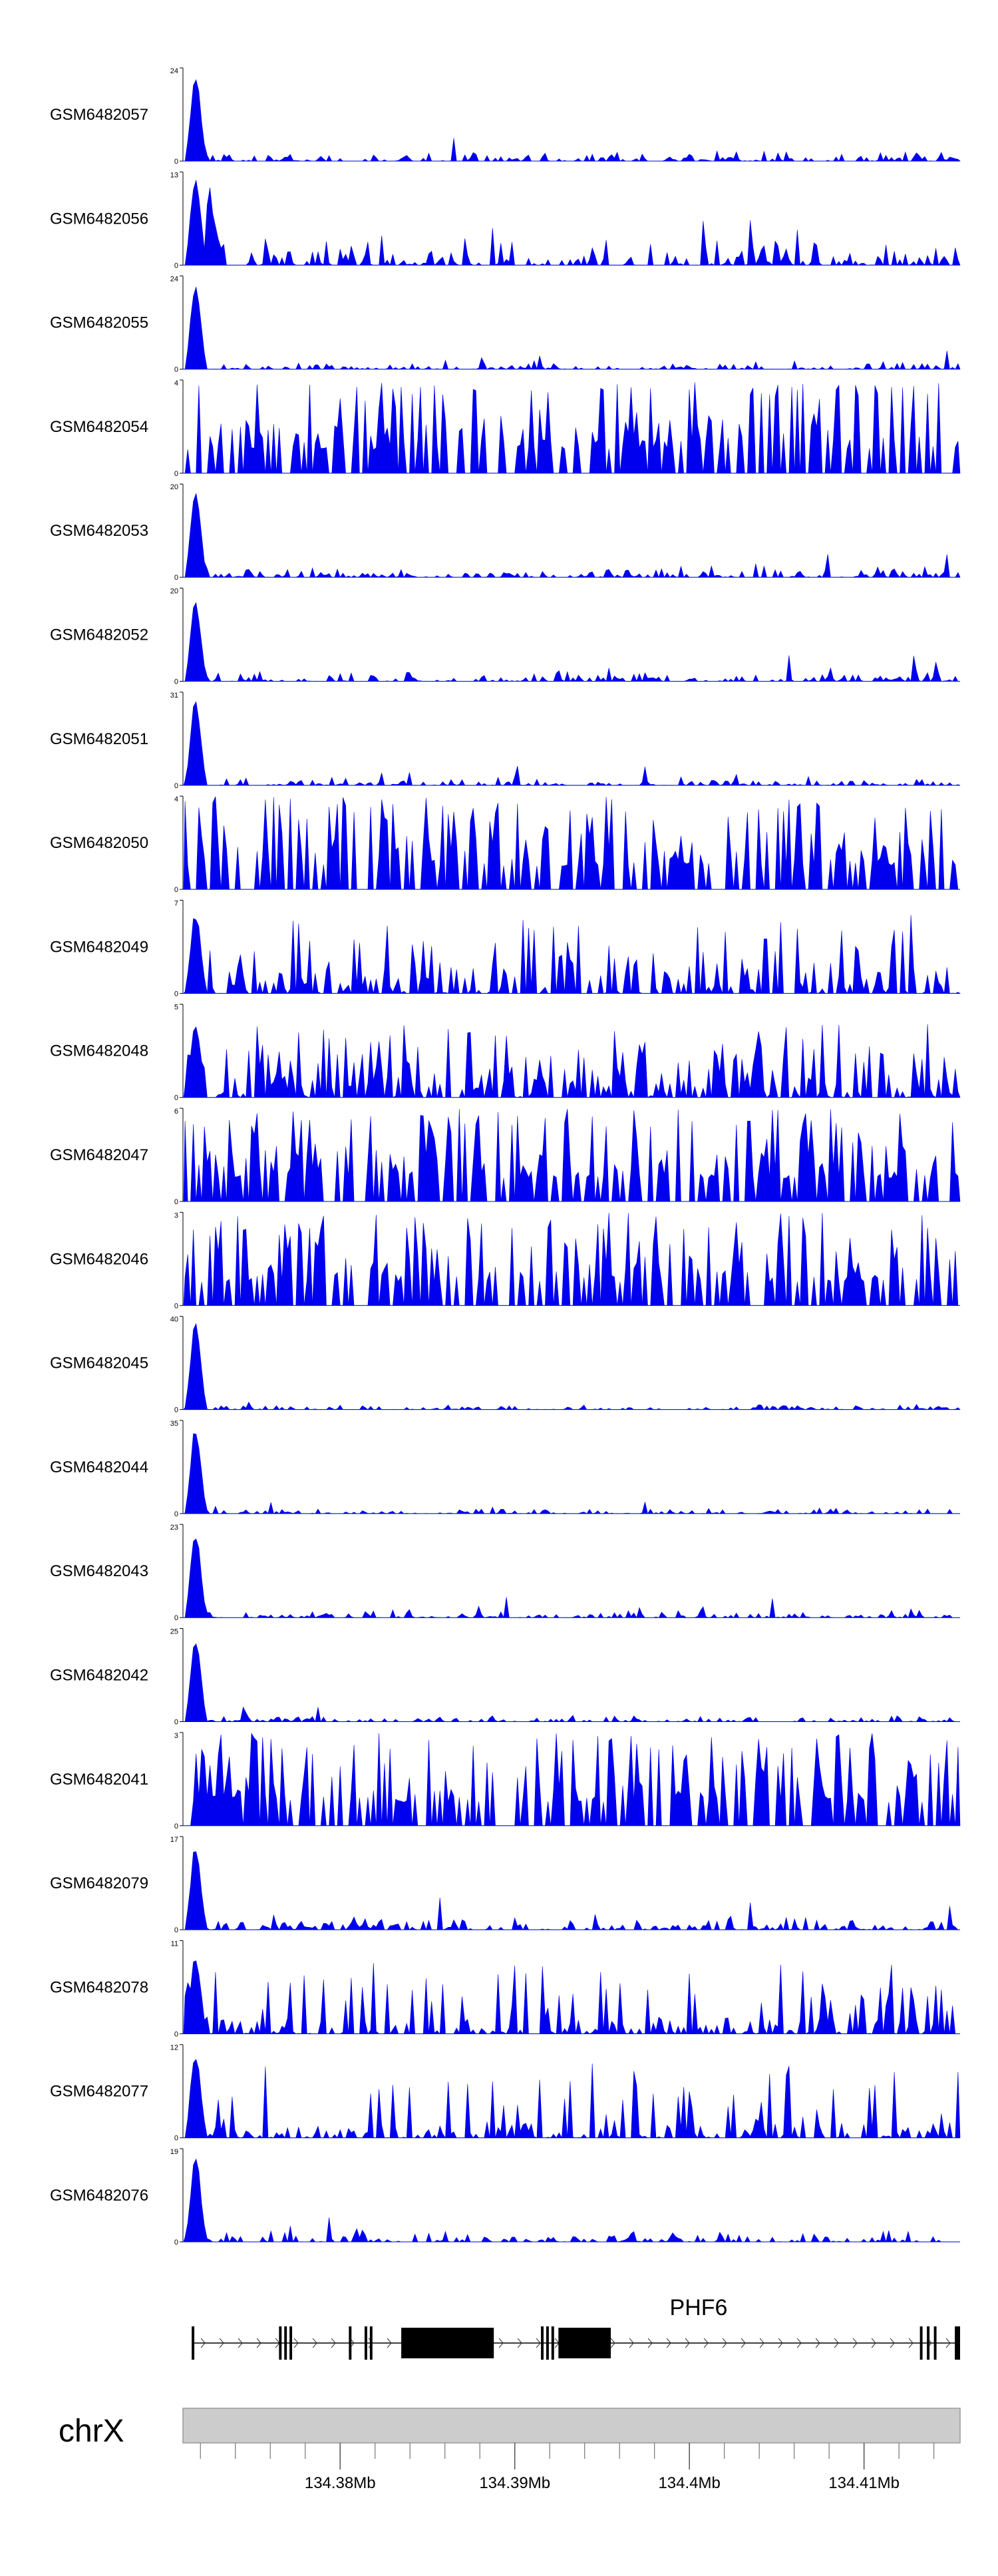 The height and width of the screenshot is (2576, 998). What do you see at coordinates (99, 1051) in the screenshot?
I see `track-label: GSM6482048` at bounding box center [99, 1051].